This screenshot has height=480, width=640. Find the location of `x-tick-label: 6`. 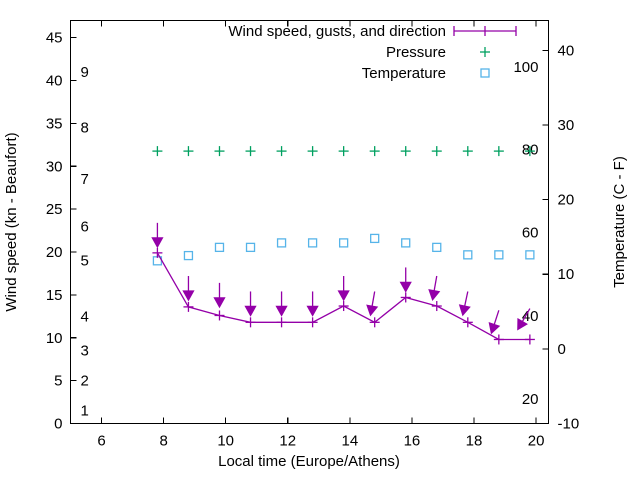

x-tick-label: 6 is located at coordinates (101, 441).